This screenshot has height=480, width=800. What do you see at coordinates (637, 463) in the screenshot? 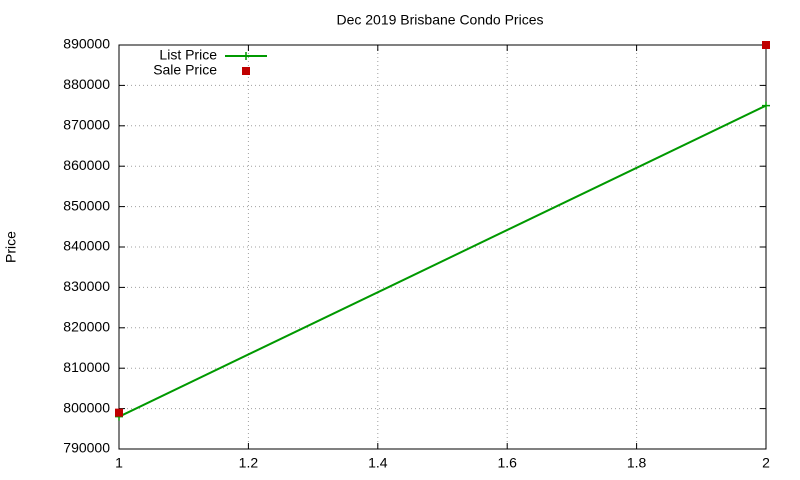
I see `x-tick-label: 1.8` at bounding box center [637, 463].